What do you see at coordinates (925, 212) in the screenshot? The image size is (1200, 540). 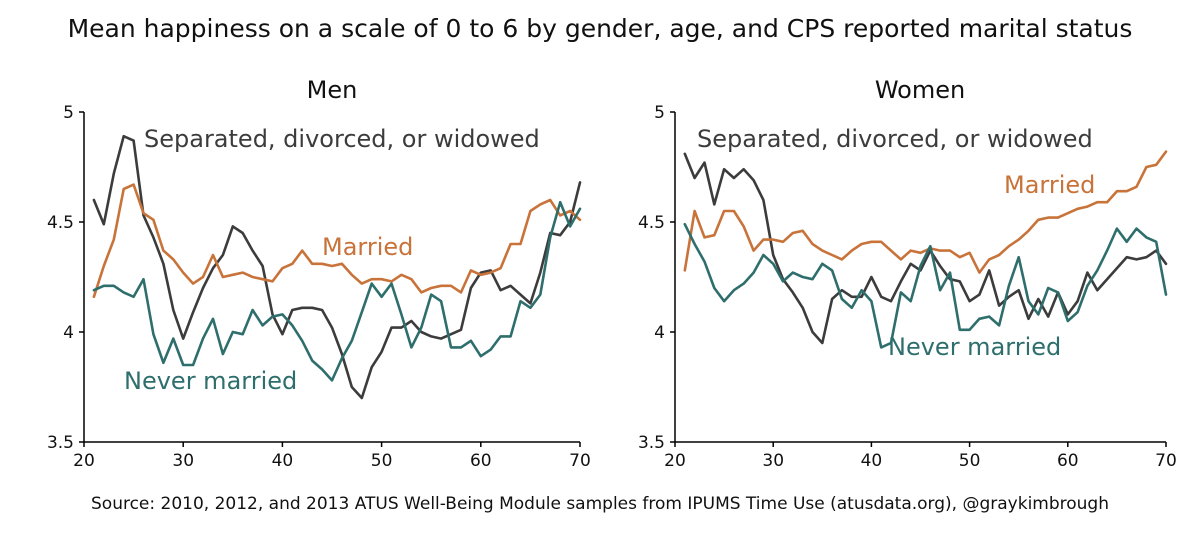 I see `women-line-married` at bounding box center [925, 212].